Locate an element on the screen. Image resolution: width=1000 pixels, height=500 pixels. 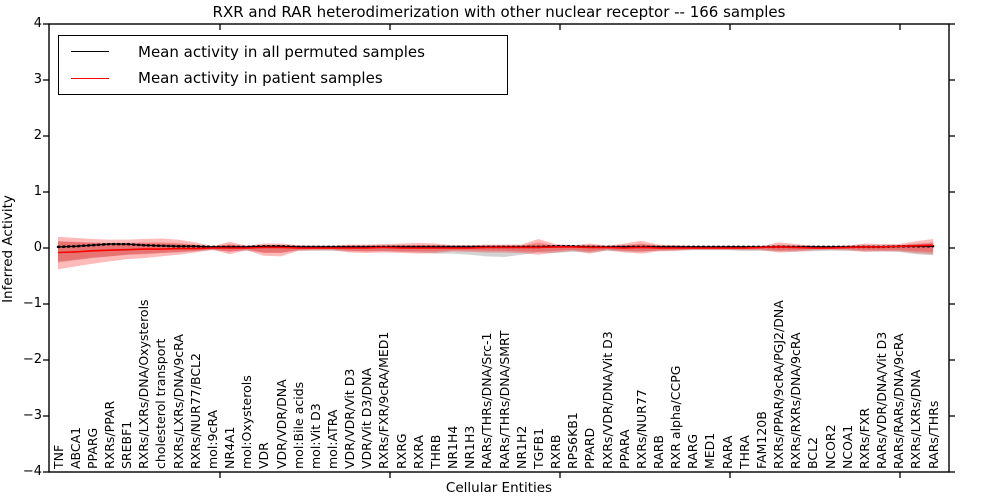
x-tick-label: RXRs/NUR77 is located at coordinates (641, 429).